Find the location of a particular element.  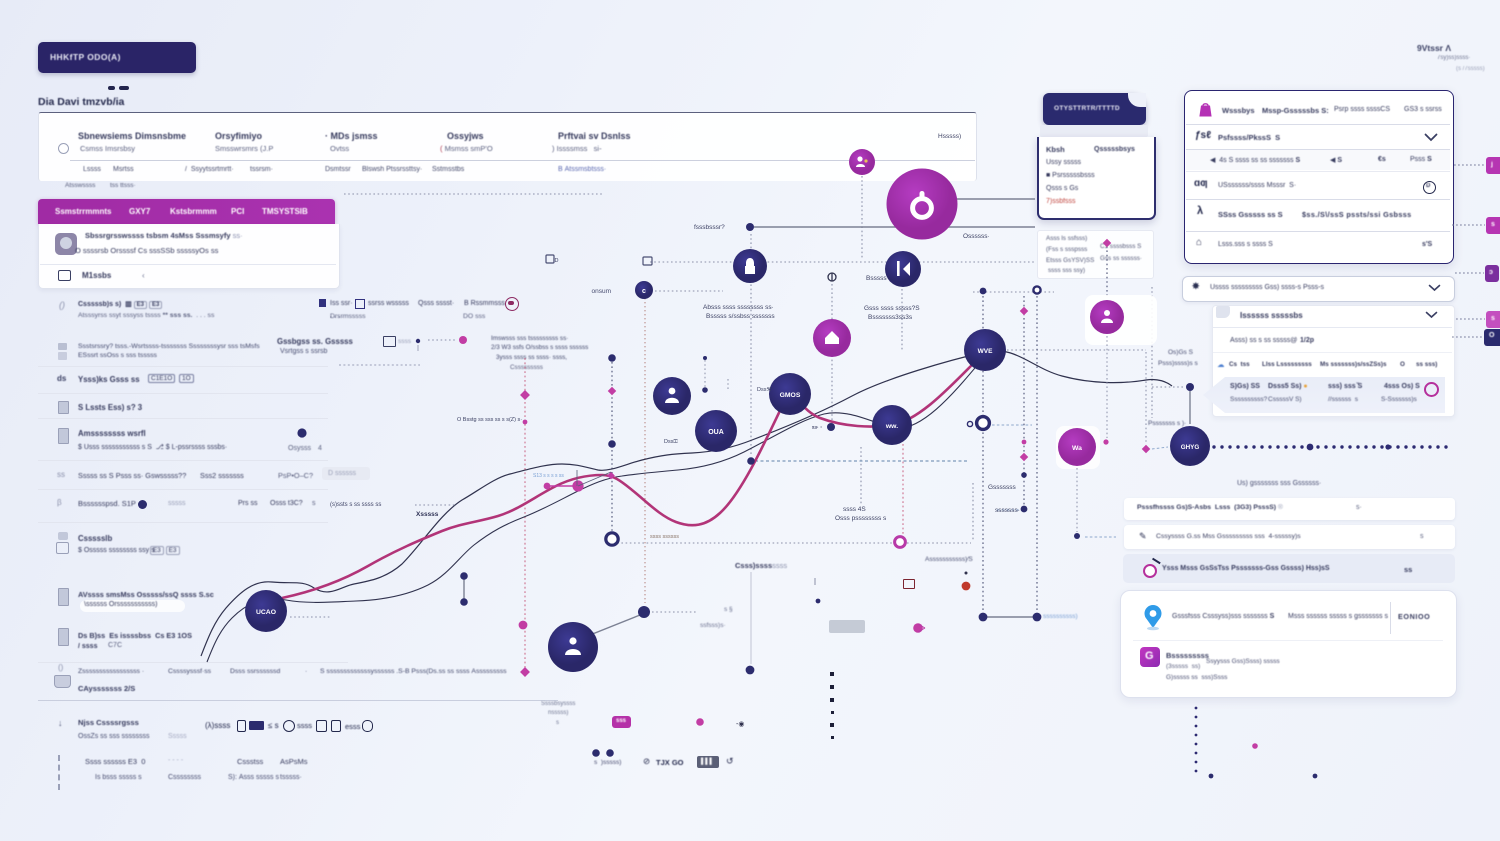

svg-text: S13 s s s s ss is located at coordinates (548, 476).